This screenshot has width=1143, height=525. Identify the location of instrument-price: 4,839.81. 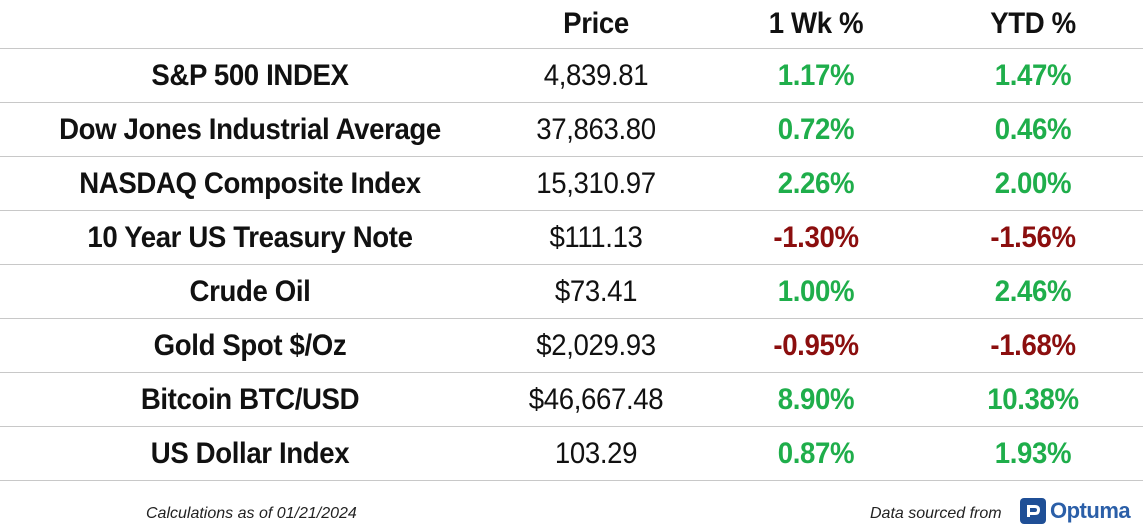
(596, 75).